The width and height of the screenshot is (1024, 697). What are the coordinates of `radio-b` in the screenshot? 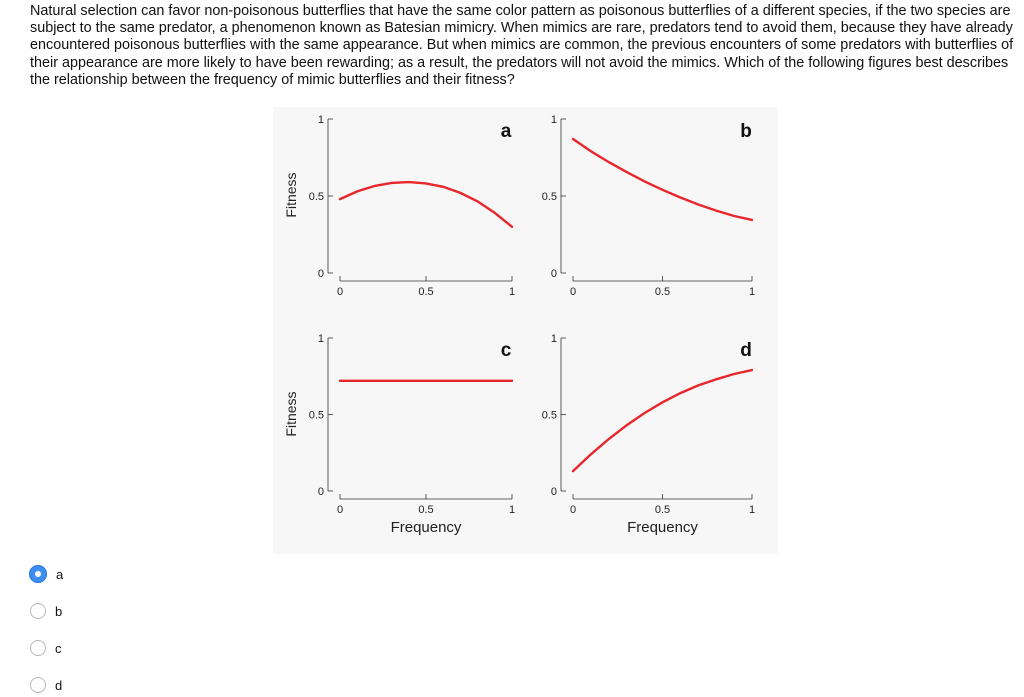 It's located at (38, 611).